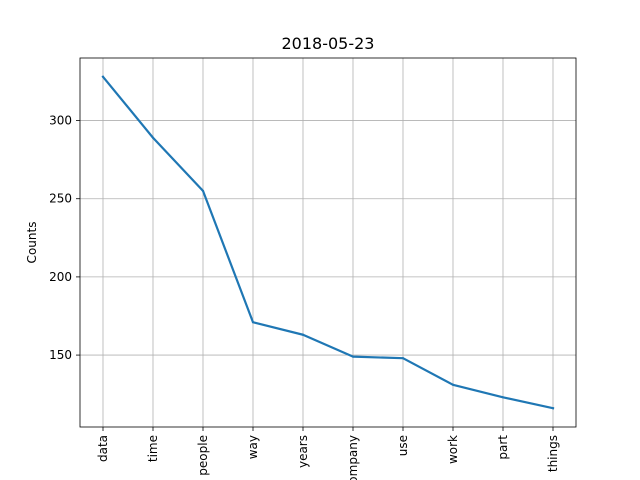  Describe the element at coordinates (328, 43) in the screenshot. I see `chart-title: 2018-05-23` at that location.